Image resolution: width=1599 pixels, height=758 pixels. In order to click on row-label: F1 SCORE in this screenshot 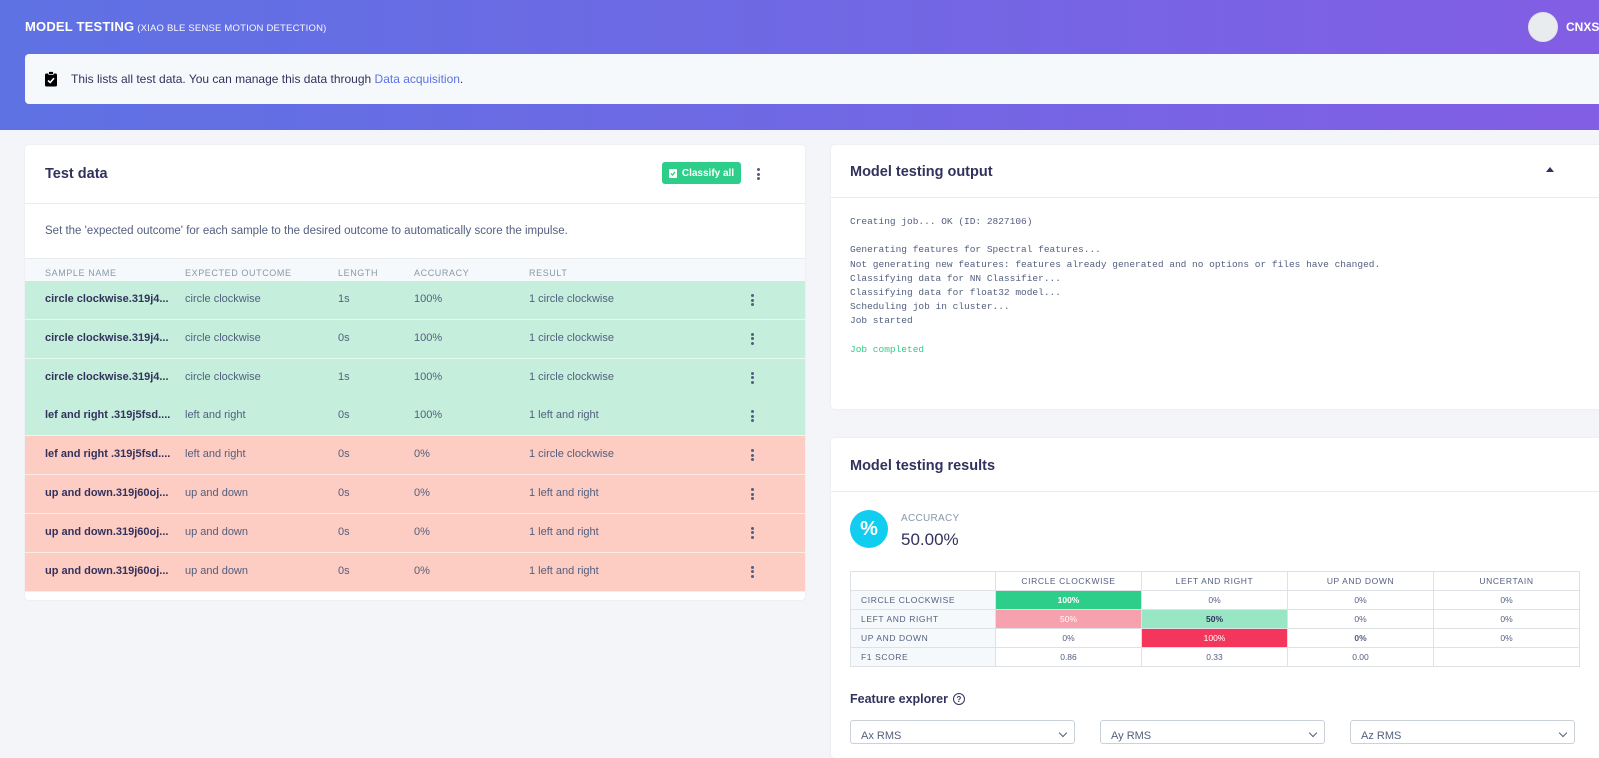, I will do `click(923, 657)`.